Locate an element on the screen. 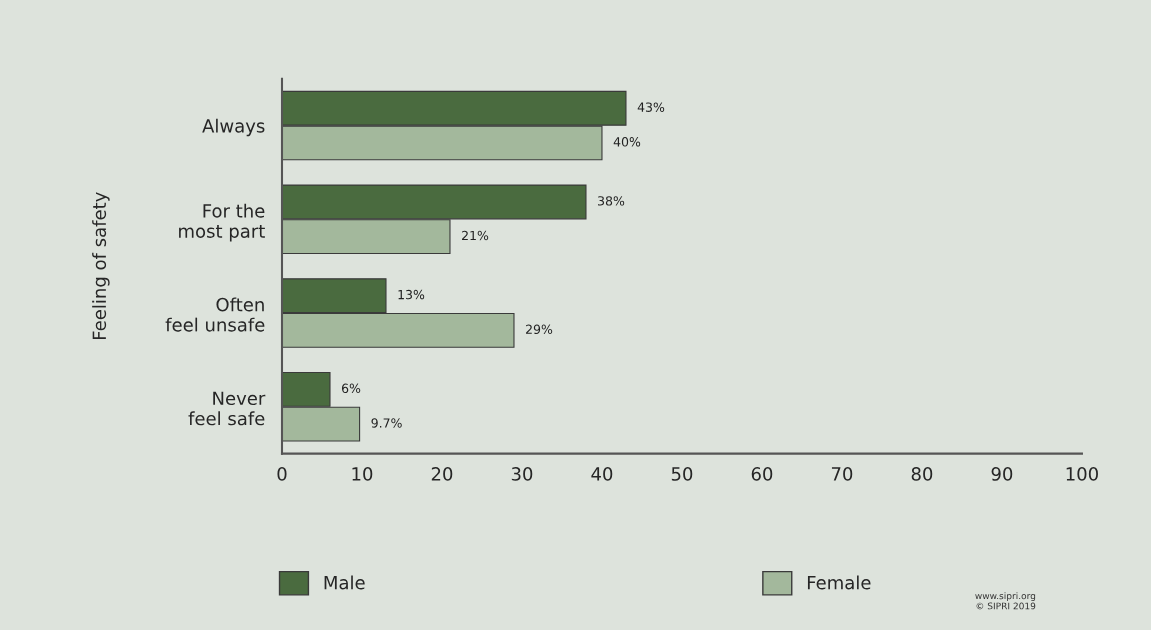 The image size is (1151, 630). x-tick-label: 20 is located at coordinates (442, 474).